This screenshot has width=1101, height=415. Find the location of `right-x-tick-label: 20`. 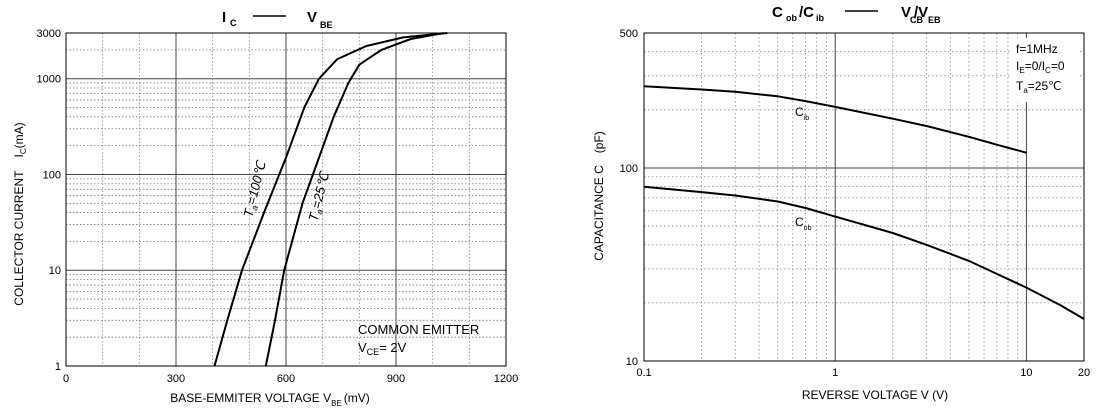

right-x-tick-label: 20 is located at coordinates (1084, 373).